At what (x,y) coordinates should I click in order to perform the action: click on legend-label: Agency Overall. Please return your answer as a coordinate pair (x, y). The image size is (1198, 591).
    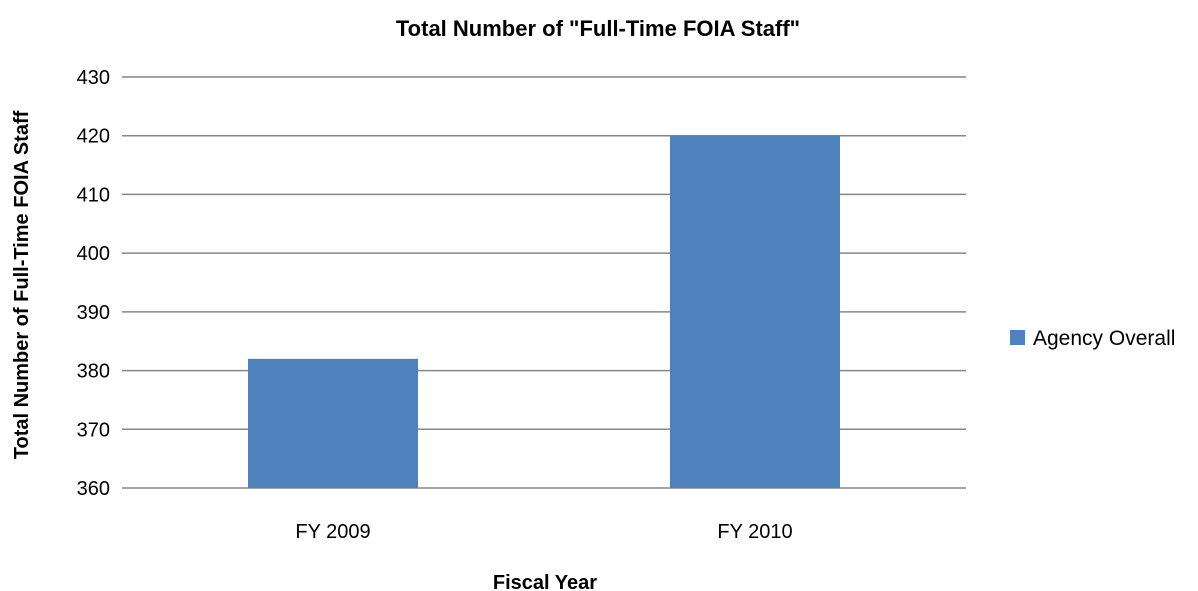
    Looking at the image, I should click on (1104, 338).